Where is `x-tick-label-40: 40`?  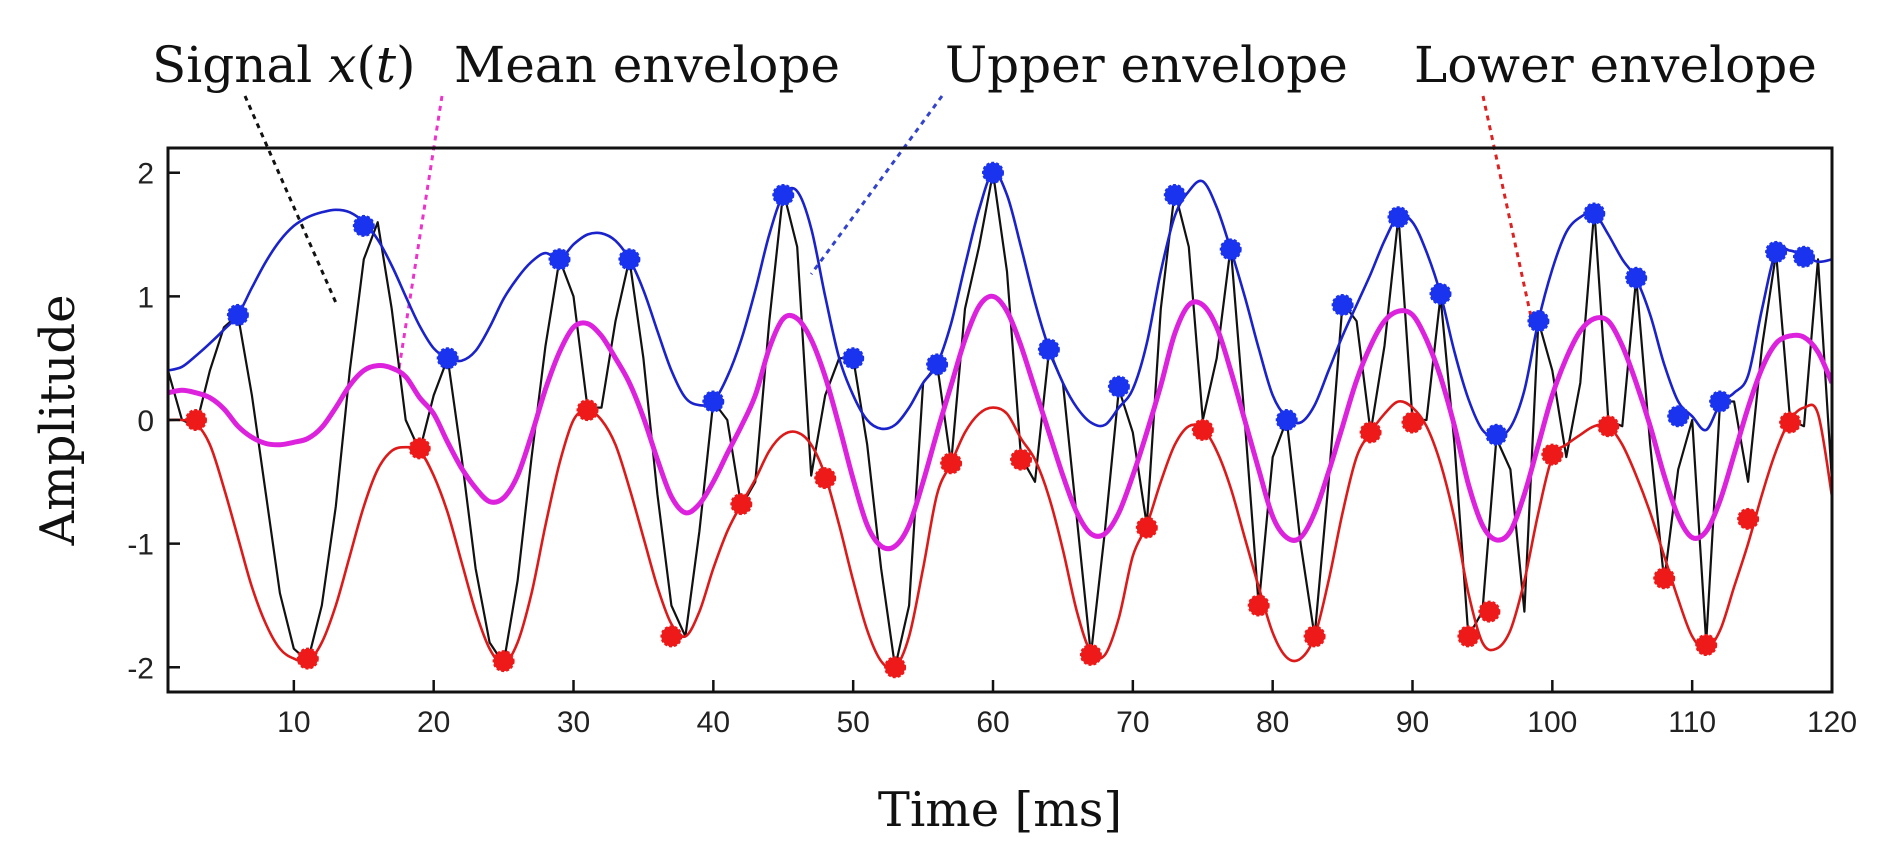 x-tick-label-40: 40 is located at coordinates (713, 722).